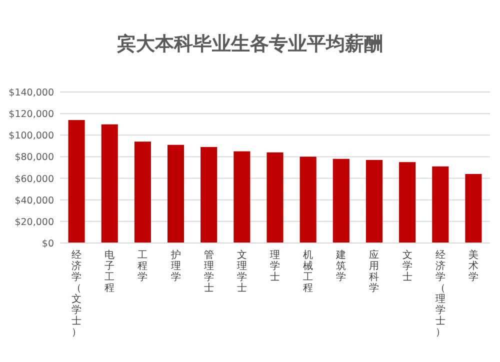 The height and width of the screenshot is (362, 500). I want to click on x-tick-label: 经济学（文学士）, so click(77, 293).